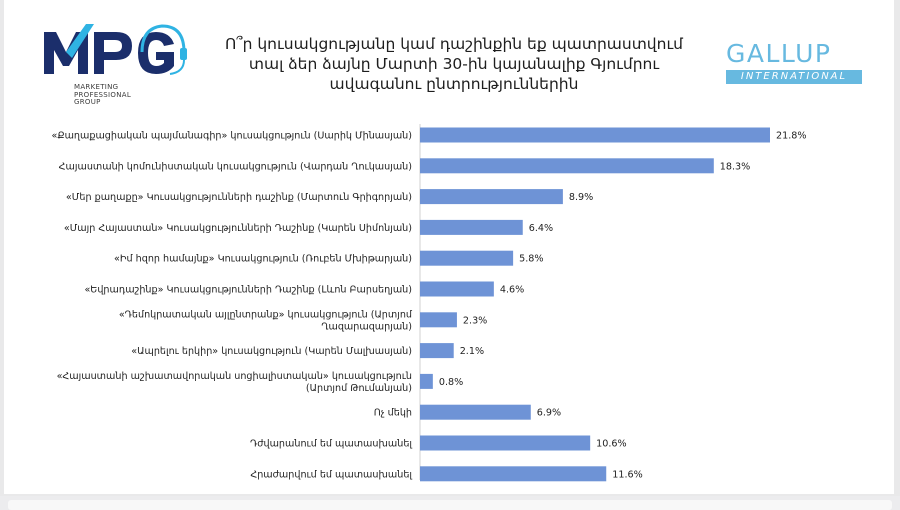  I want to click on gallup-logo-word: GALLUP, so click(779, 53).